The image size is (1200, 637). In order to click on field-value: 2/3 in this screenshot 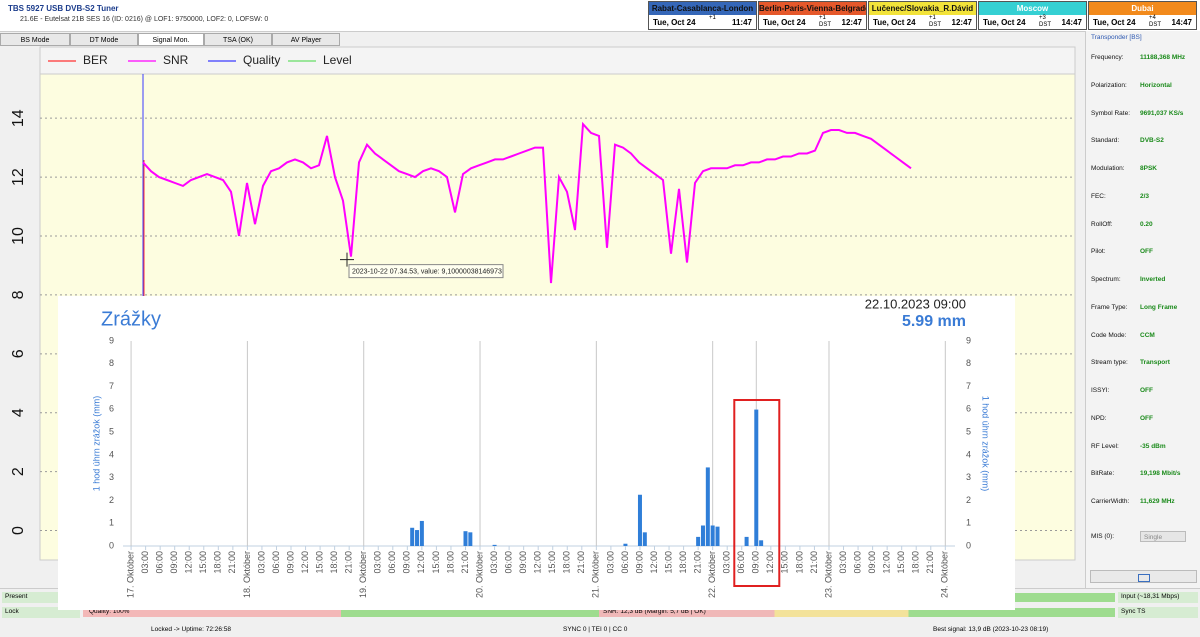, I will do `click(1145, 196)`.